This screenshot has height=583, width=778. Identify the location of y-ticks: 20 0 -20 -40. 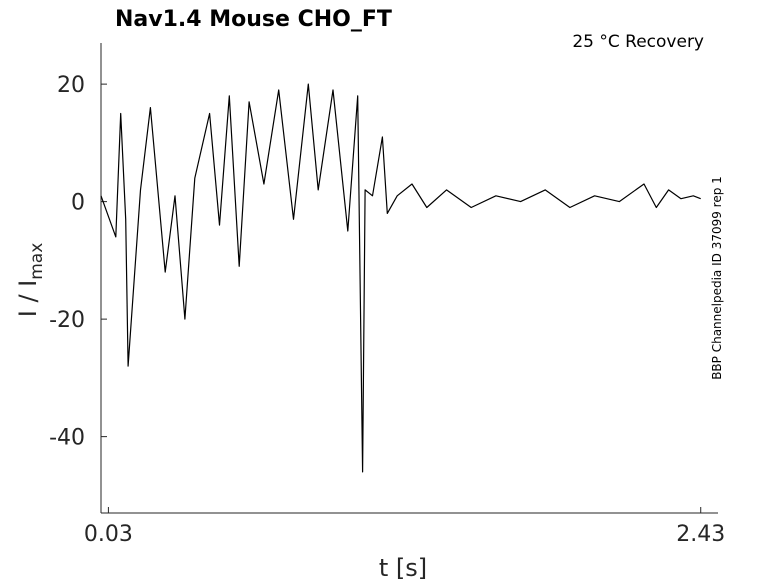
(78, 262).